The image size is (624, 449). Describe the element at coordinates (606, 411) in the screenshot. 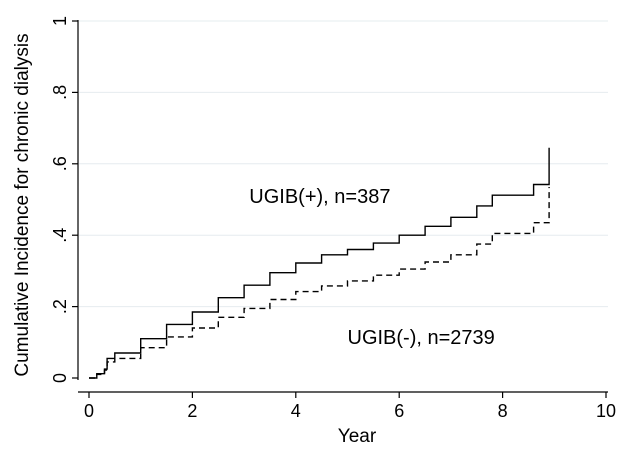

I see `x-tick-label: 10` at that location.